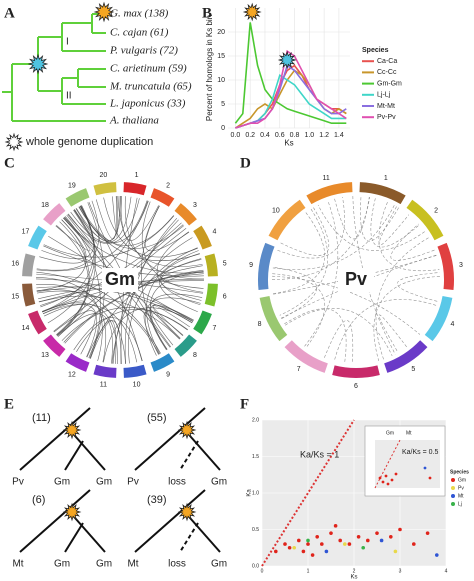 The image size is (474, 581). What do you see at coordinates (260, 324) in the screenshot?
I see `chromosome-label: 8` at bounding box center [260, 324].